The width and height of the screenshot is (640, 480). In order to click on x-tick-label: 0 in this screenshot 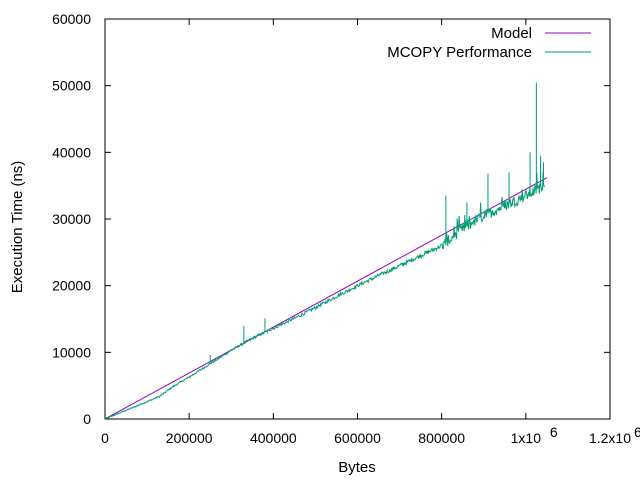, I will do `click(105, 438)`.